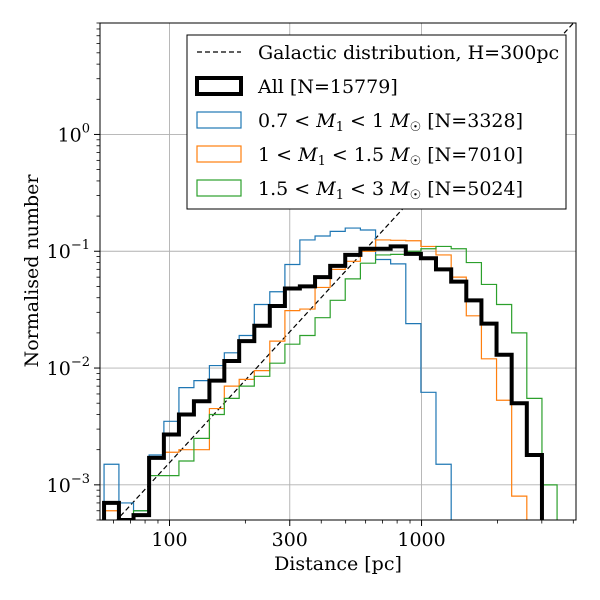 Image resolution: width=600 pixels, height=600 pixels. I want to click on legend-label-series-2: 1.5 < M1 < 3 M☉ [N=5024], so click(390, 190).